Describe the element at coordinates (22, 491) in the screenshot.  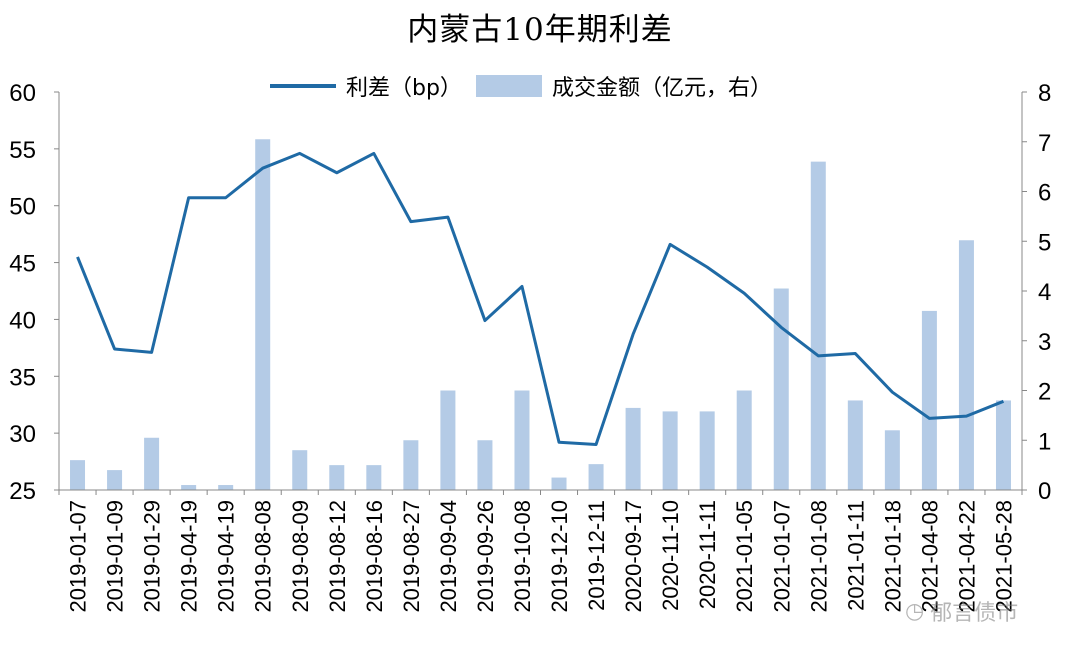
I see `left-tick-label: 25` at that location.